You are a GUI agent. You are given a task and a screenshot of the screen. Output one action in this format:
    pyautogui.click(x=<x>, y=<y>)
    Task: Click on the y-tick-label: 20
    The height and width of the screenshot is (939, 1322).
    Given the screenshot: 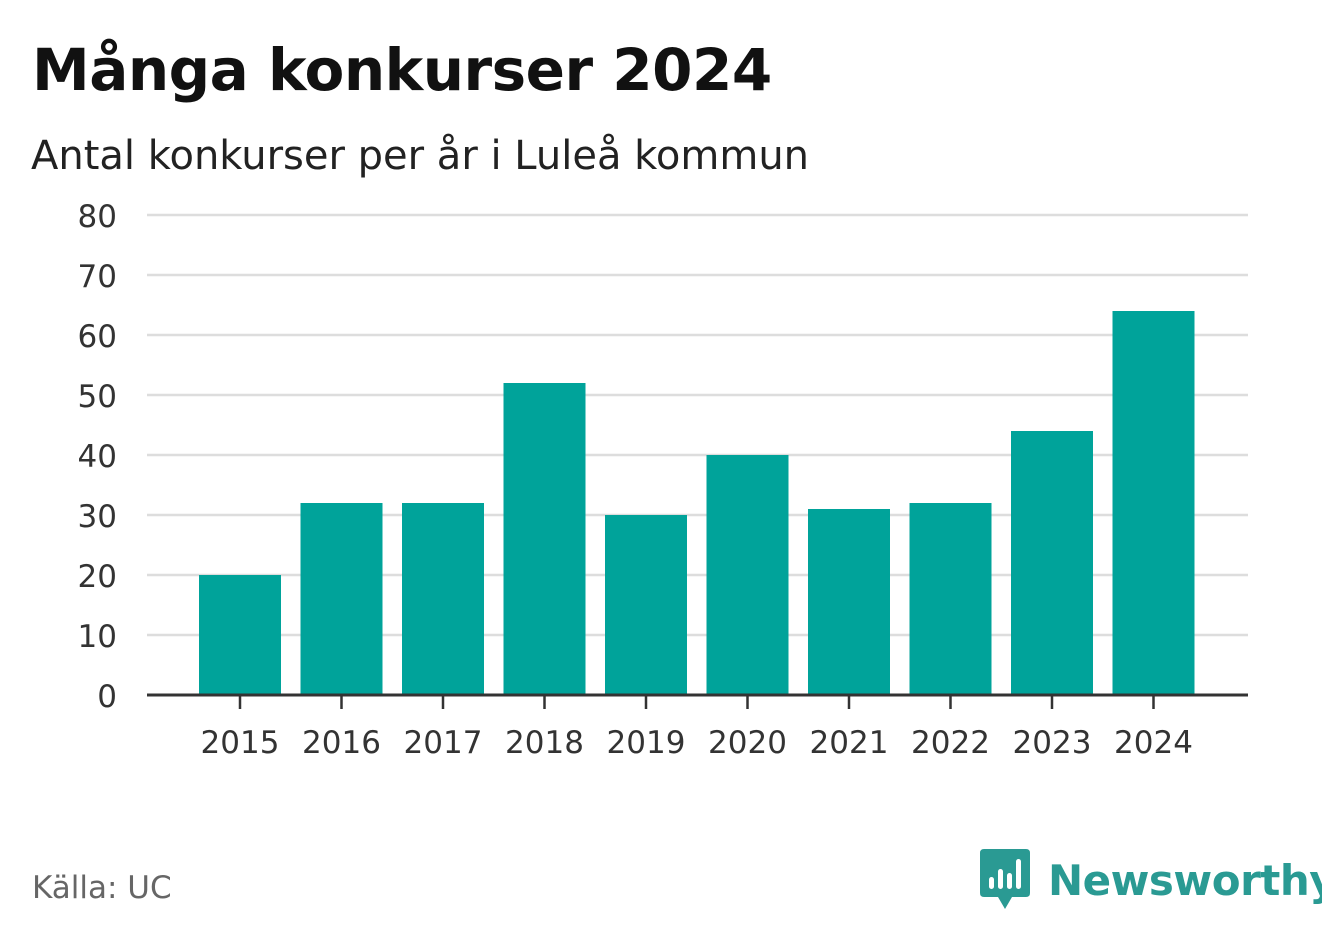 What is the action you would take?
    pyautogui.click(x=97, y=577)
    